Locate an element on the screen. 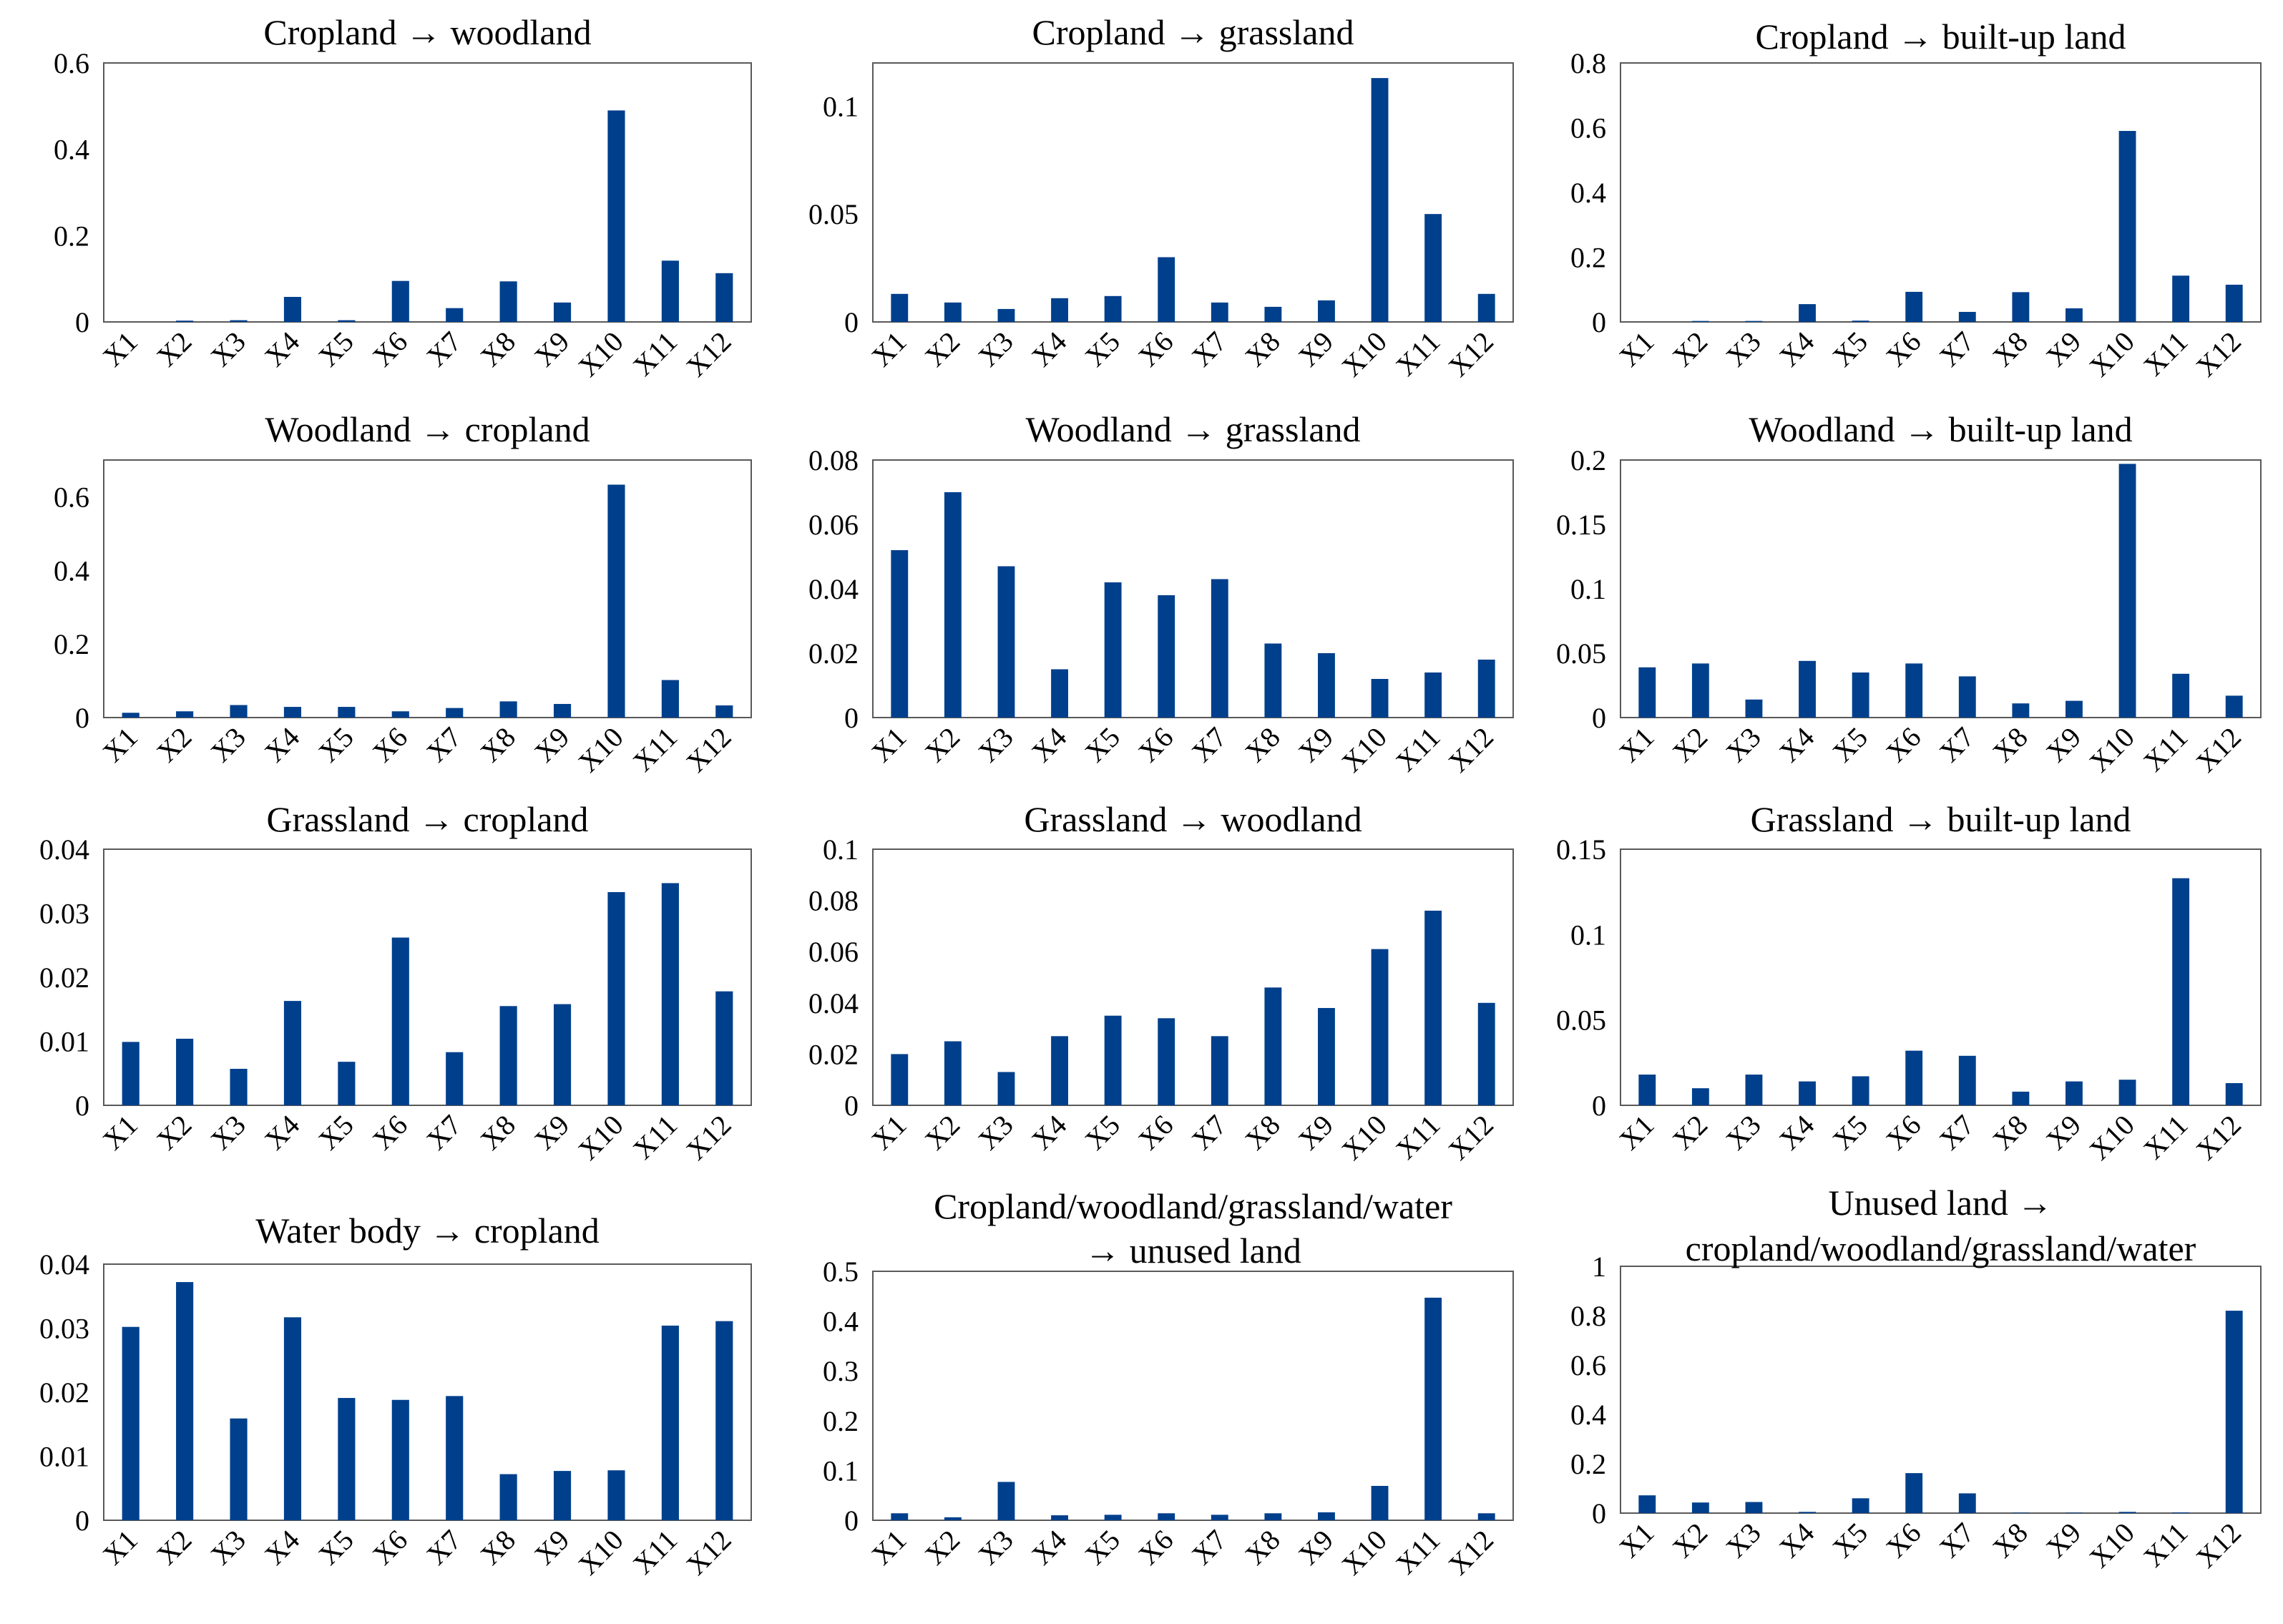  chart-2-bar-X12 is located at coordinates (1486, 307).